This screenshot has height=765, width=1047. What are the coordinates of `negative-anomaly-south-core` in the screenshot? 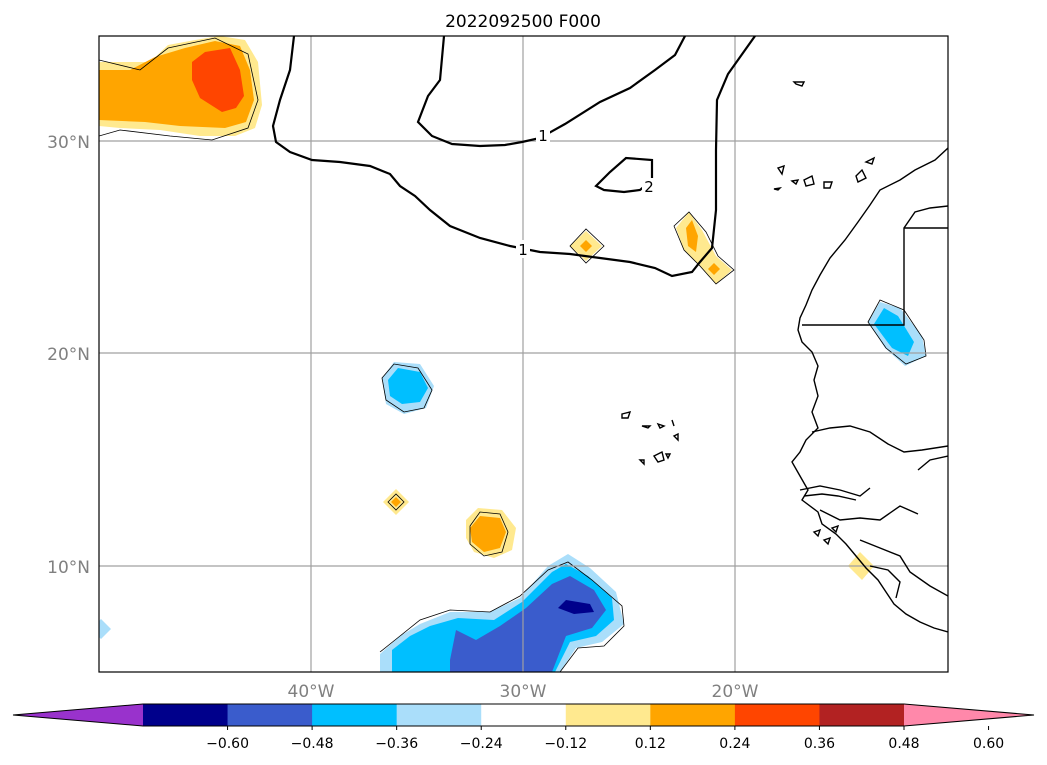 It's located at (576, 607).